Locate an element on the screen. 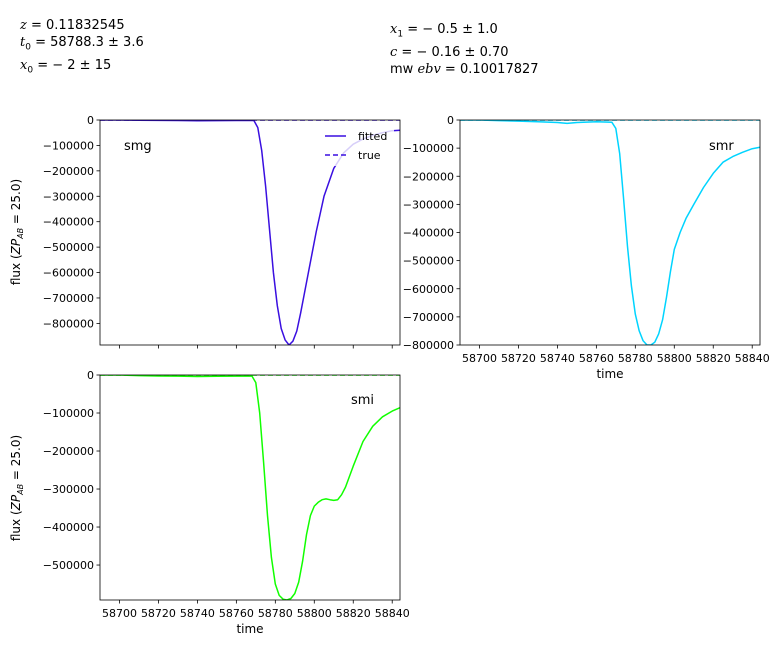  parameter-line: z = 0.11832545 is located at coordinates (82, 25).